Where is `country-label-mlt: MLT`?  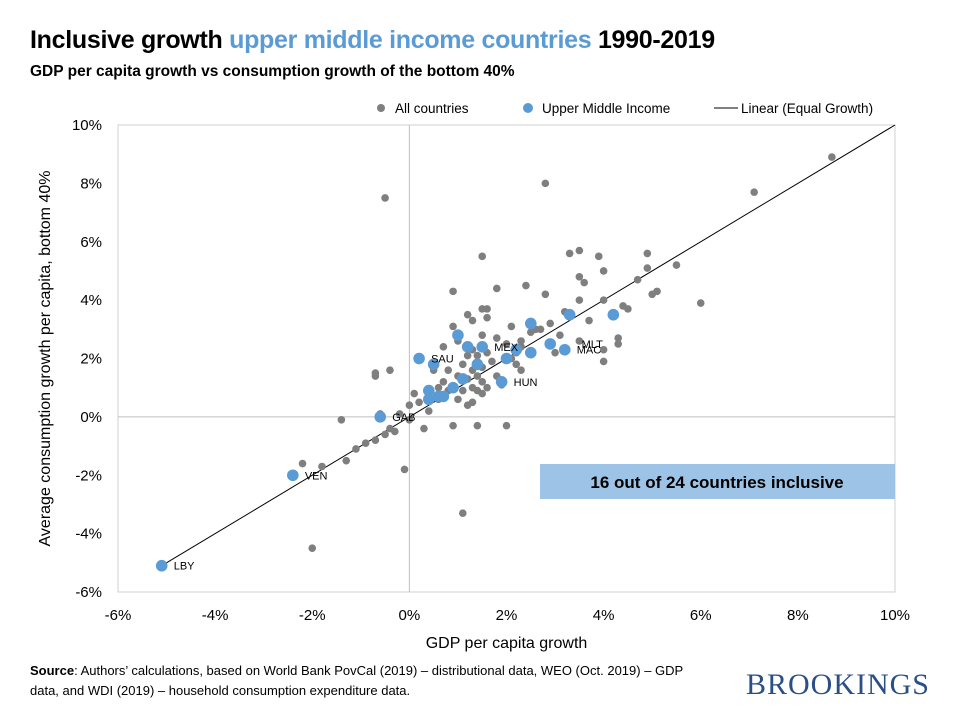
country-label-mlt: MLT is located at coordinates (592, 345).